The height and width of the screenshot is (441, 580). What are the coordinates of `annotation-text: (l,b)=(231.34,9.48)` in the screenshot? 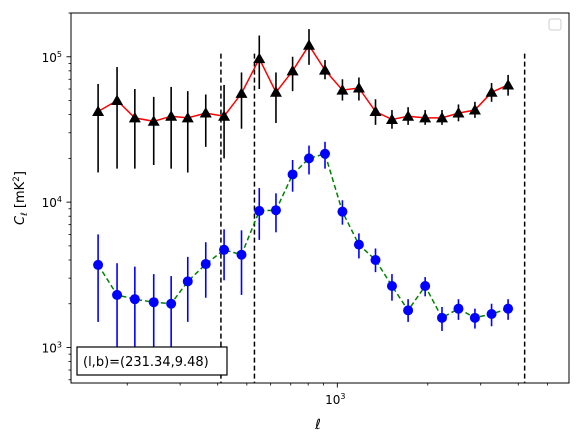 It's located at (146, 362).